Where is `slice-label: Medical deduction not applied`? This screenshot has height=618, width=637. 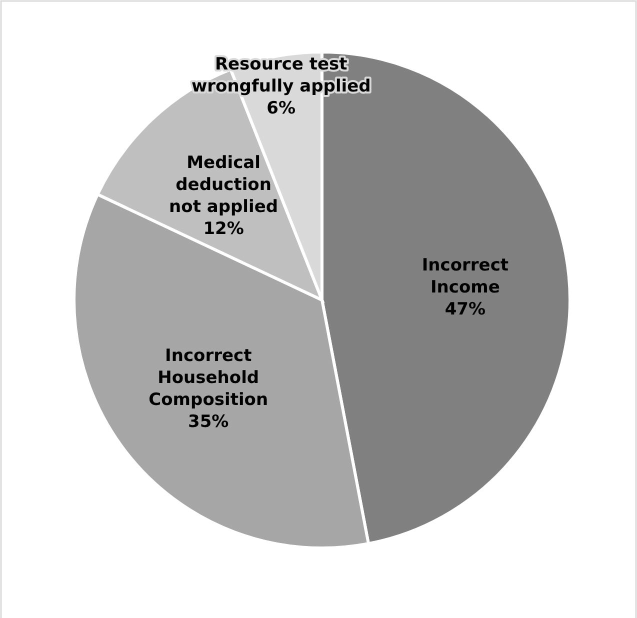 slice-label: Medical deduction not applied is located at coordinates (223, 185).